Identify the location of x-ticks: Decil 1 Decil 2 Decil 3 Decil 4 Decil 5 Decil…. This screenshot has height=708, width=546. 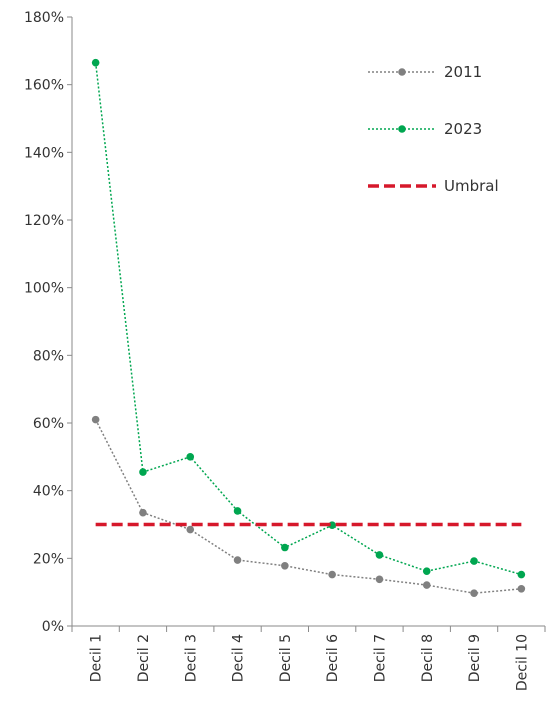
(308, 658).